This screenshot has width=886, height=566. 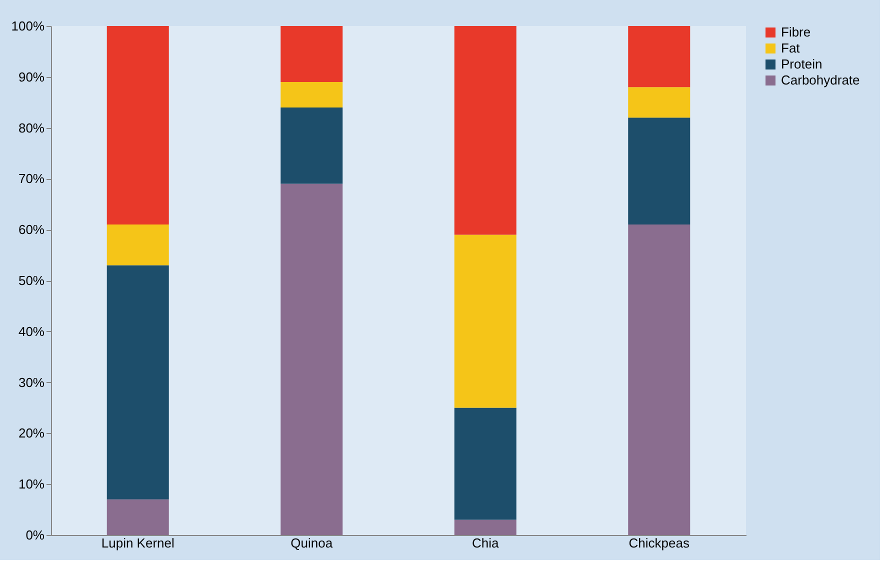 I want to click on y-tick-label: 0%, so click(x=35, y=535).